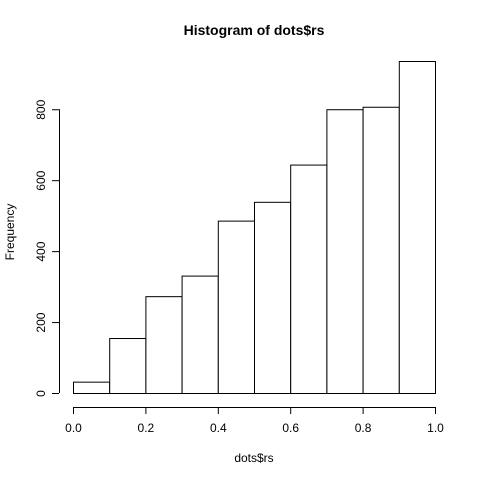 Image resolution: width=480 pixels, height=480 pixels. What do you see at coordinates (290, 428) in the screenshot?
I see `x-tick-label: 0.6` at bounding box center [290, 428].